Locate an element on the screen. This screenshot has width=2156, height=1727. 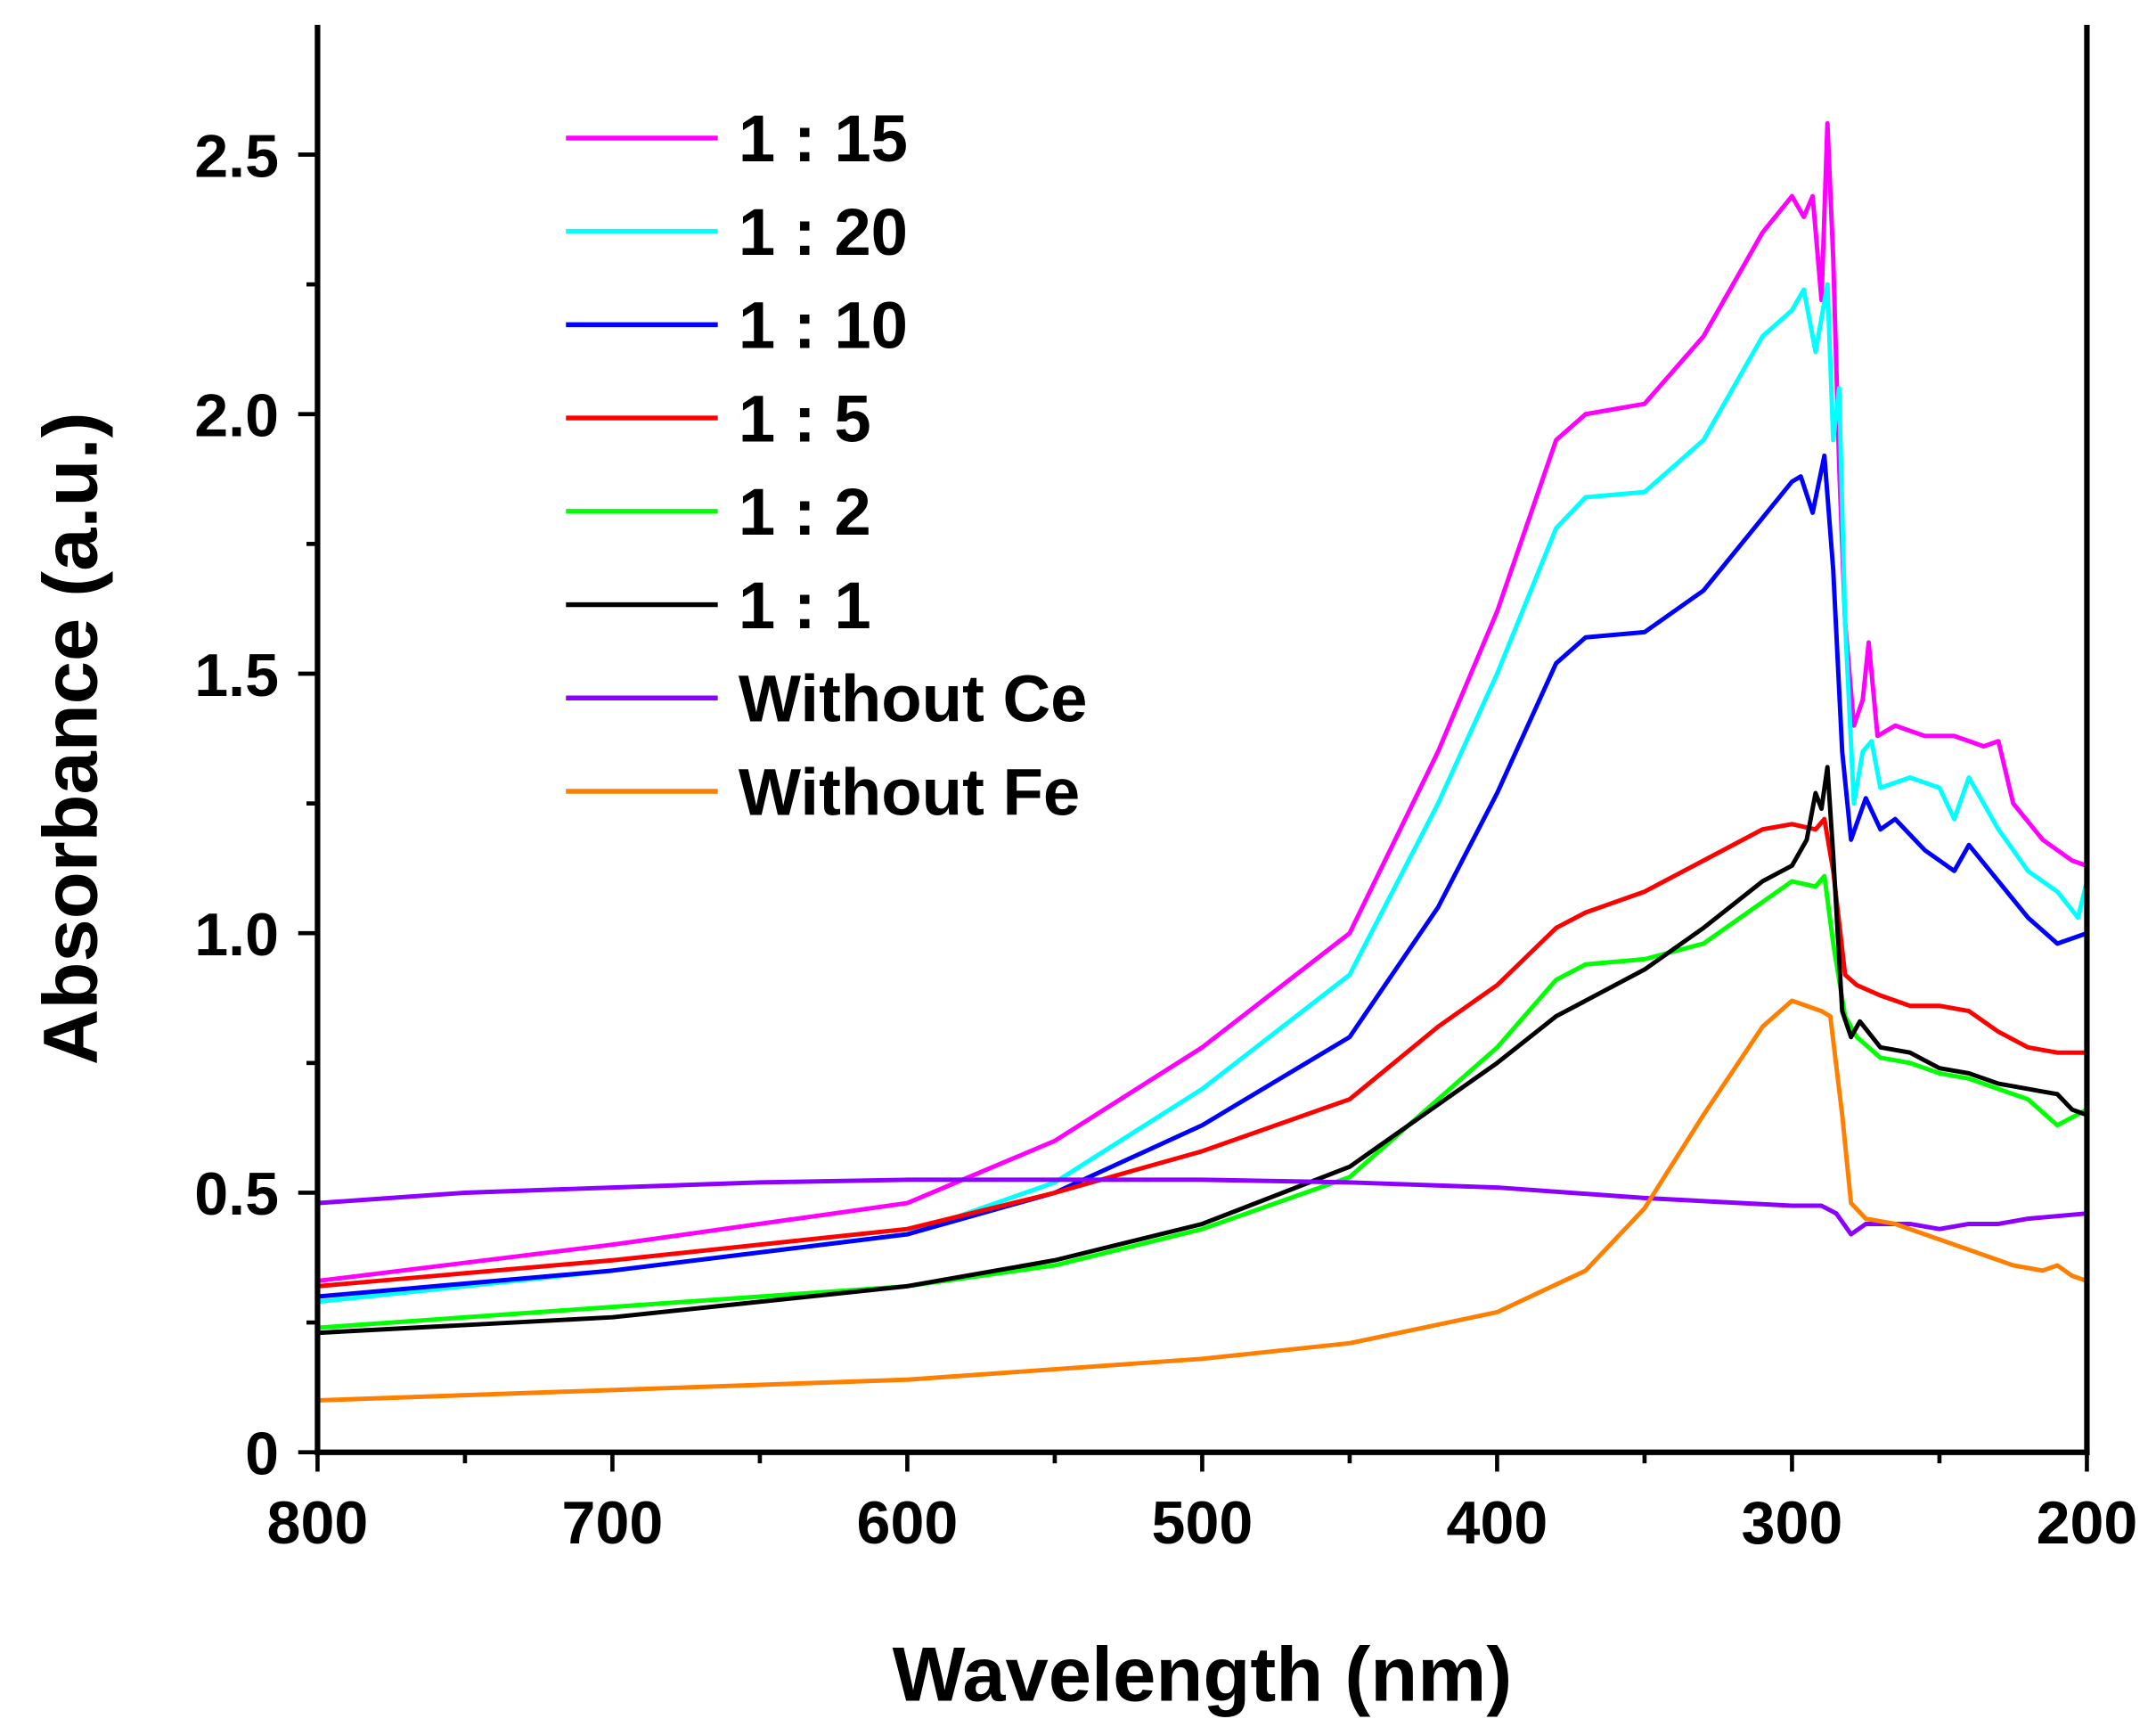
legend-label-5: 1 is located at coordinates (805, 606).